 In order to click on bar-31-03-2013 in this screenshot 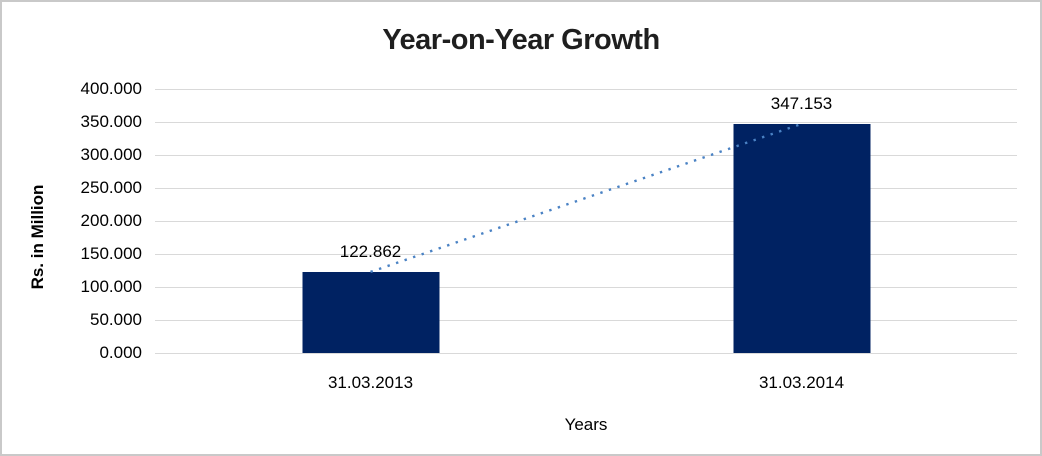, I will do `click(370, 312)`.